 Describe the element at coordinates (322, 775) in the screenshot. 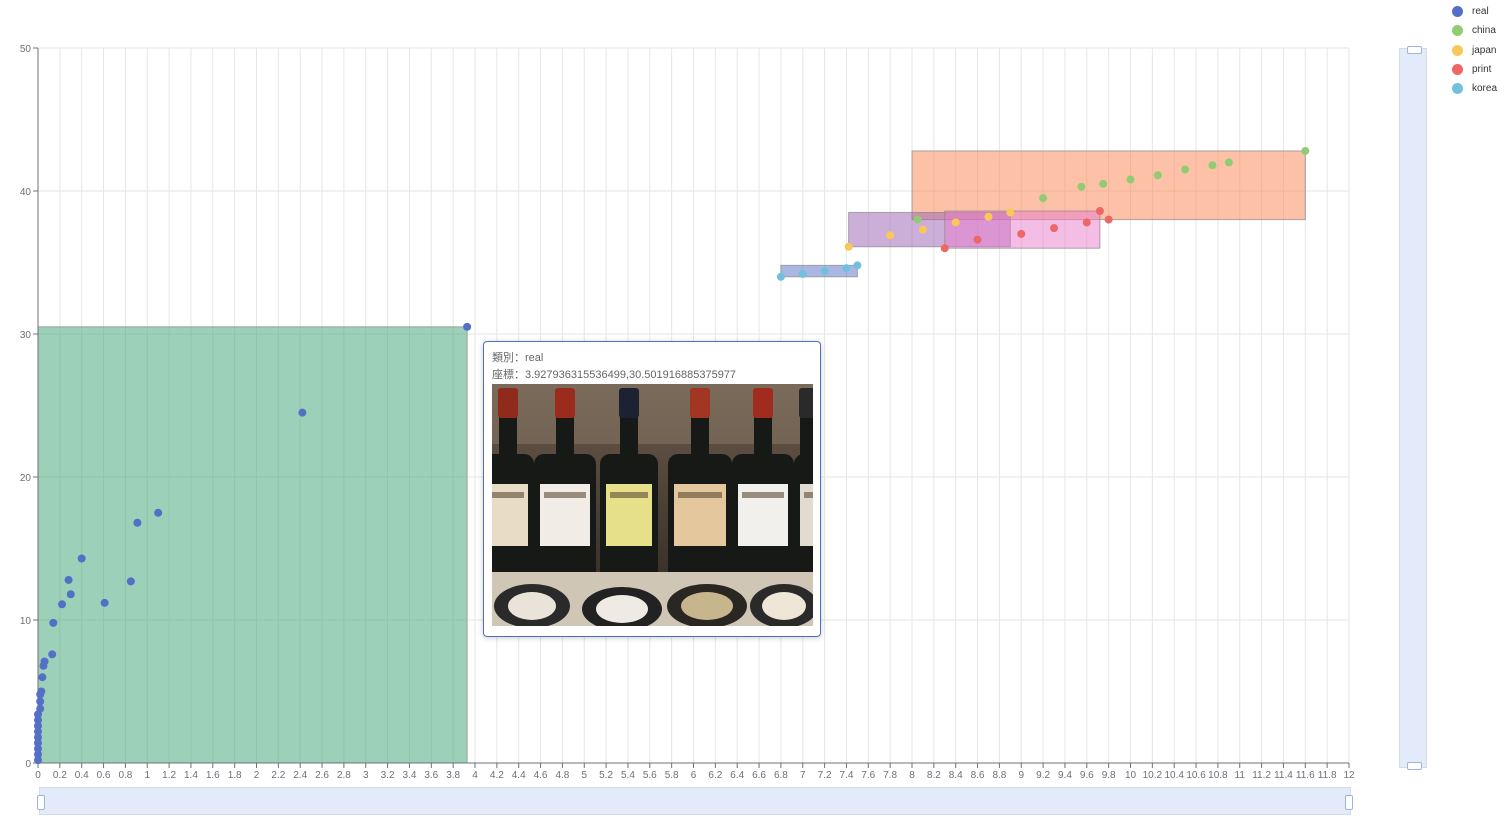

I see `x-tick-label: 2.6` at that location.